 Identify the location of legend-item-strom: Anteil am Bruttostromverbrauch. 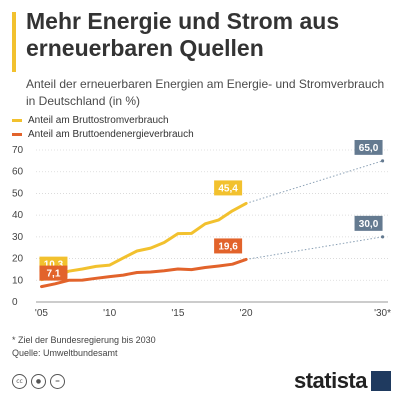
(103, 120).